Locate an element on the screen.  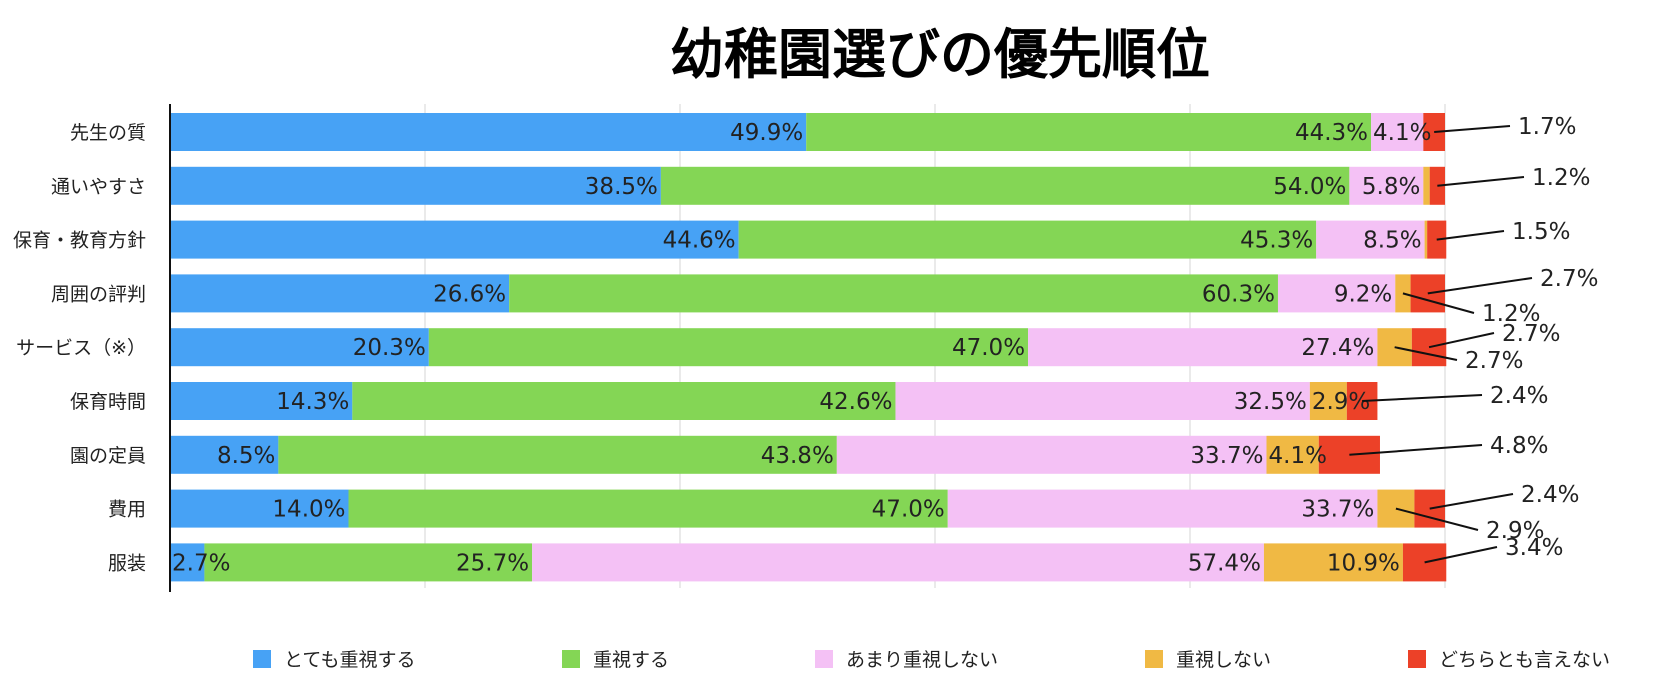
data-label: 9.2% is located at coordinates (1363, 294).